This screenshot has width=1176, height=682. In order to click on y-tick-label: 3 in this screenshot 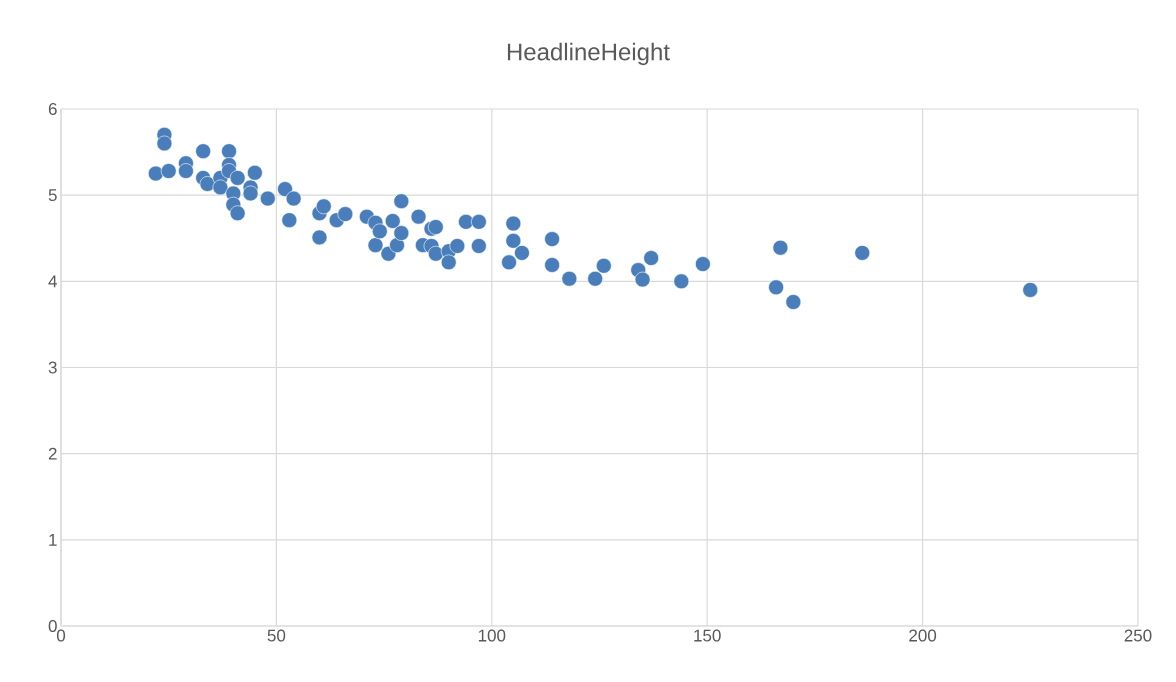, I will do `click(52, 367)`.